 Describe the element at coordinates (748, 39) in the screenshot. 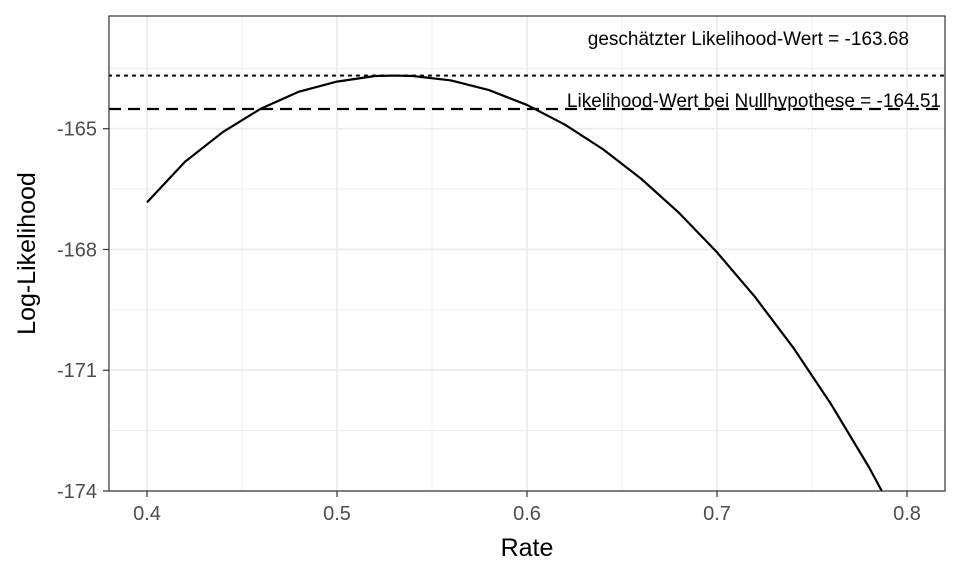

I see `estimated-likelihood-label: geschätzter Likelihood-Wert = -163.68` at that location.